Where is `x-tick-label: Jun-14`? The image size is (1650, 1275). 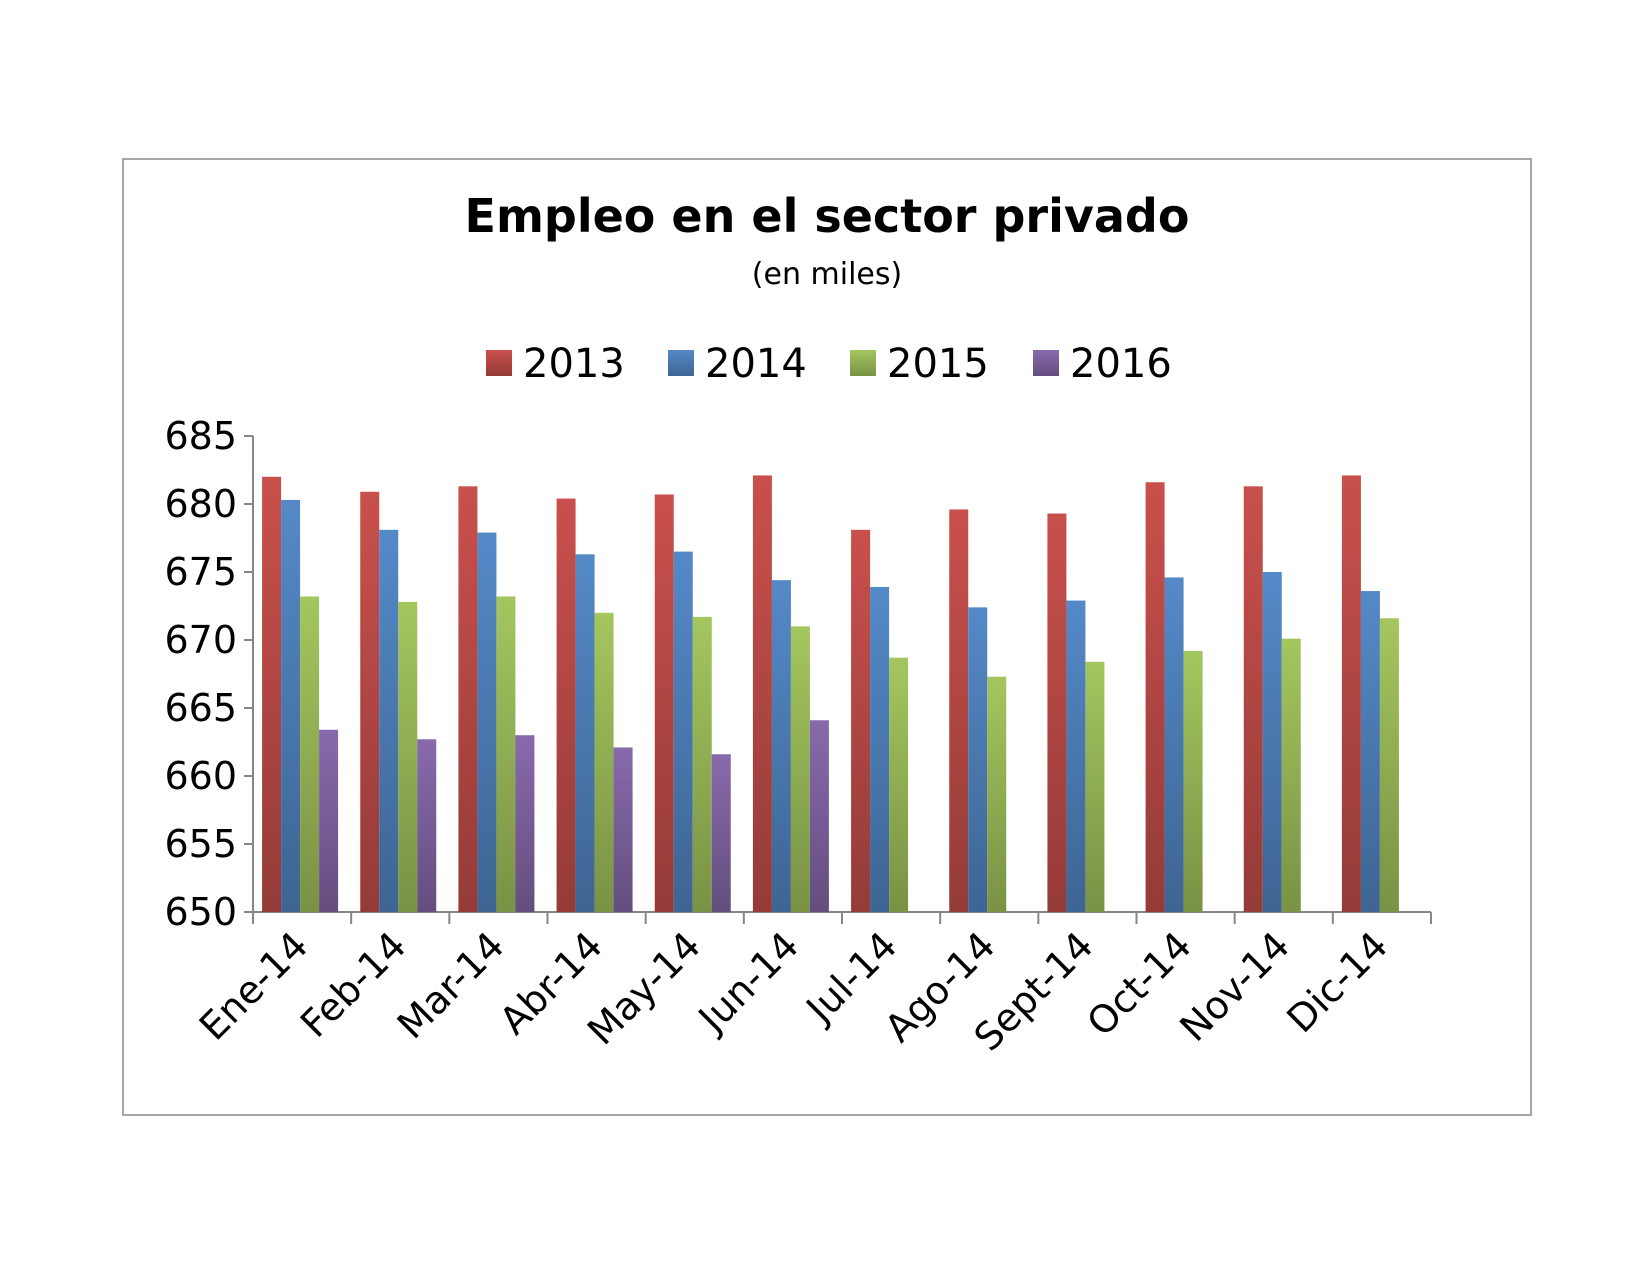 x-tick-label: Jun-14 is located at coordinates (748, 982).